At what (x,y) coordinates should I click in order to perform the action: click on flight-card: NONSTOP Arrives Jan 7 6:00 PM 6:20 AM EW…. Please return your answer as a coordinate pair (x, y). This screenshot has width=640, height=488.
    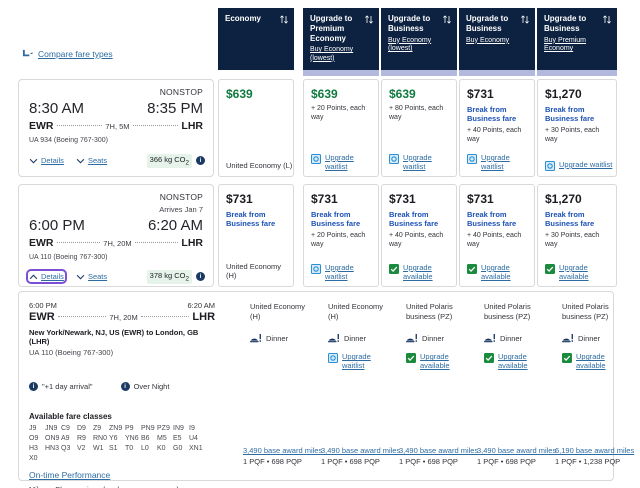
    Looking at the image, I should click on (116, 235).